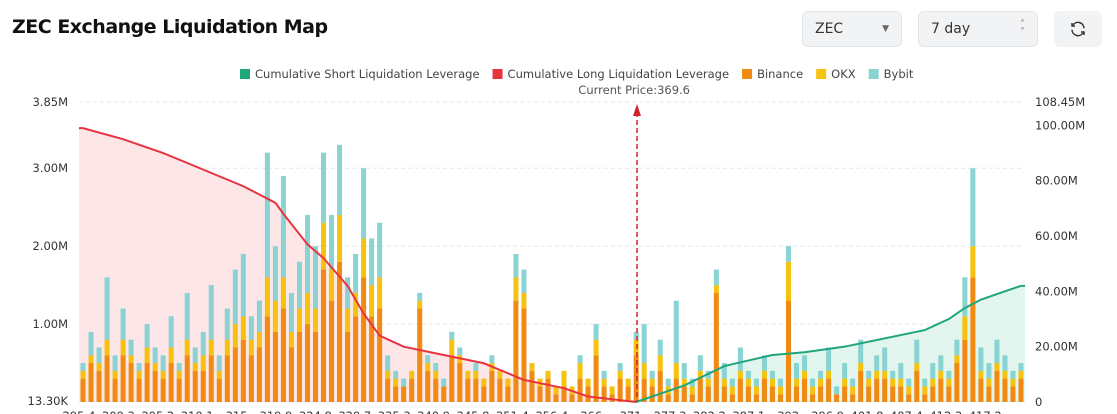  Describe the element at coordinates (354, 411) in the screenshot. I see `x-tick: 329.7` at that location.